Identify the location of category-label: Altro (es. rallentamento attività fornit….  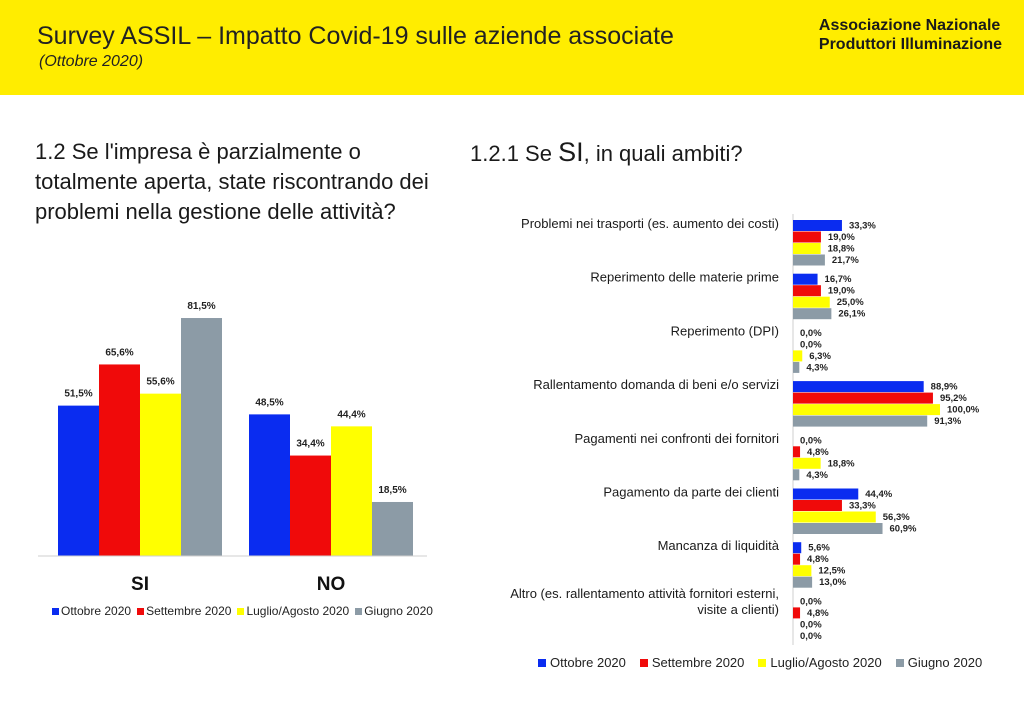
(644, 593).